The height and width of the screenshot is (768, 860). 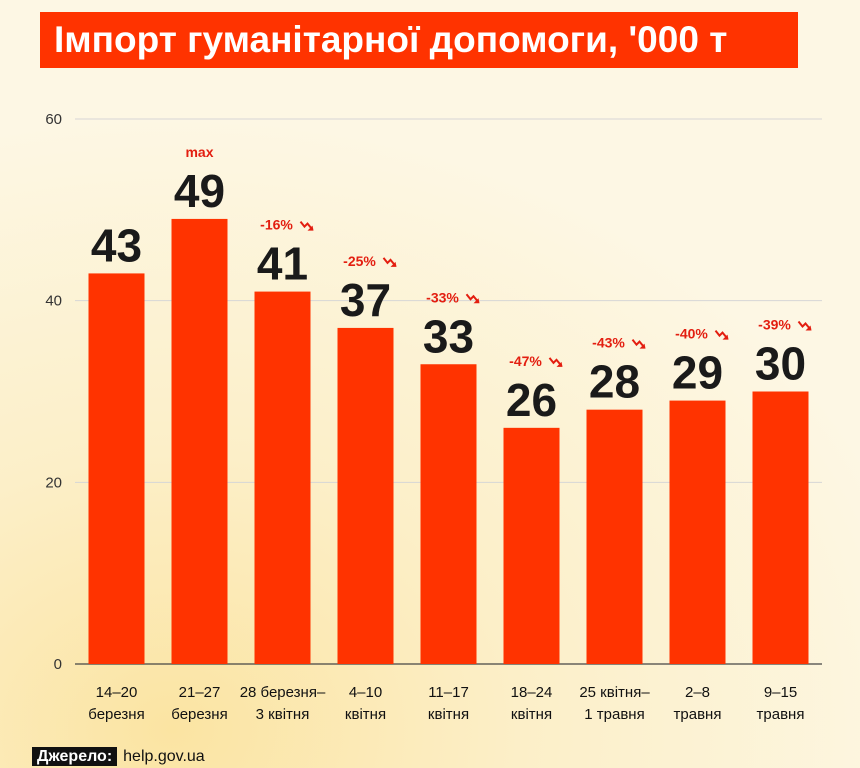 I want to click on x-tick-label: 25 квітня–, so click(x=614, y=692).